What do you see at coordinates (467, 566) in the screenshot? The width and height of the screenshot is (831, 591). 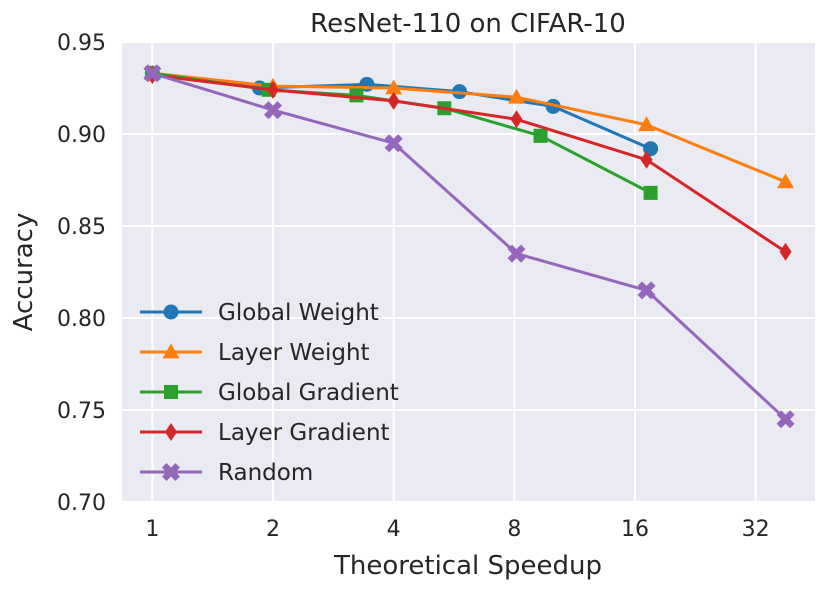 I see `x-axis-label: Theoretical Speedup` at bounding box center [467, 566].